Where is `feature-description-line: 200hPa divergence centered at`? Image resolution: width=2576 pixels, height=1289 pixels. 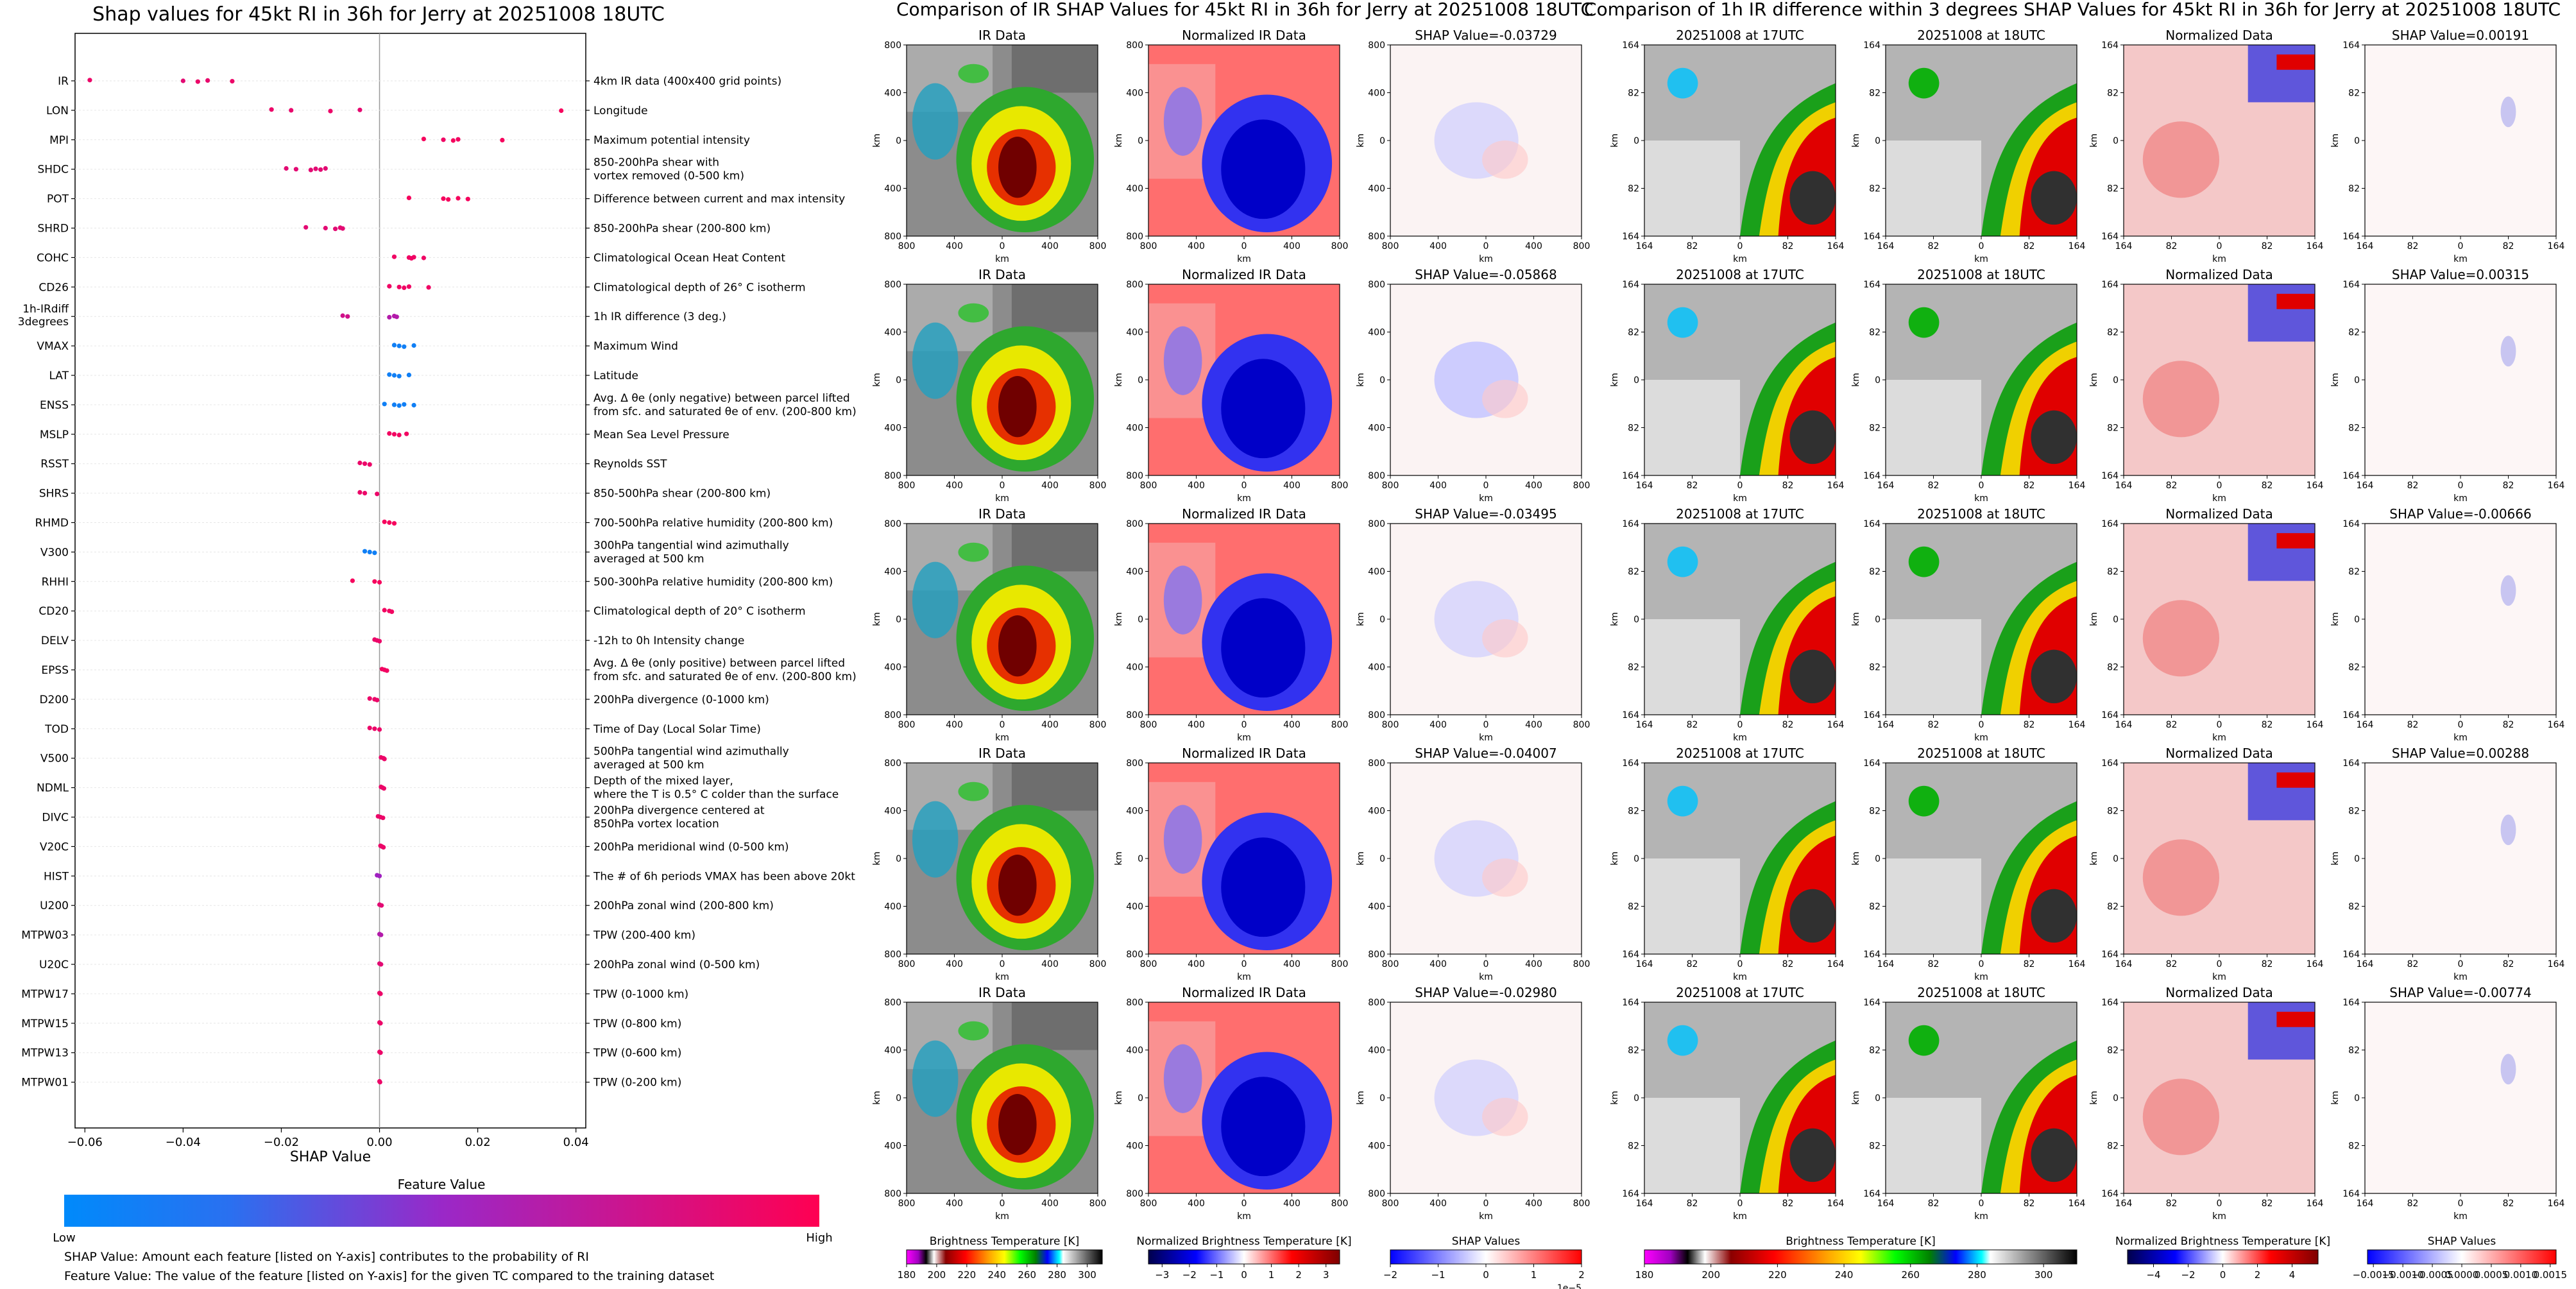
feature-description-line: 200hPa divergence centered at is located at coordinates (679, 811).